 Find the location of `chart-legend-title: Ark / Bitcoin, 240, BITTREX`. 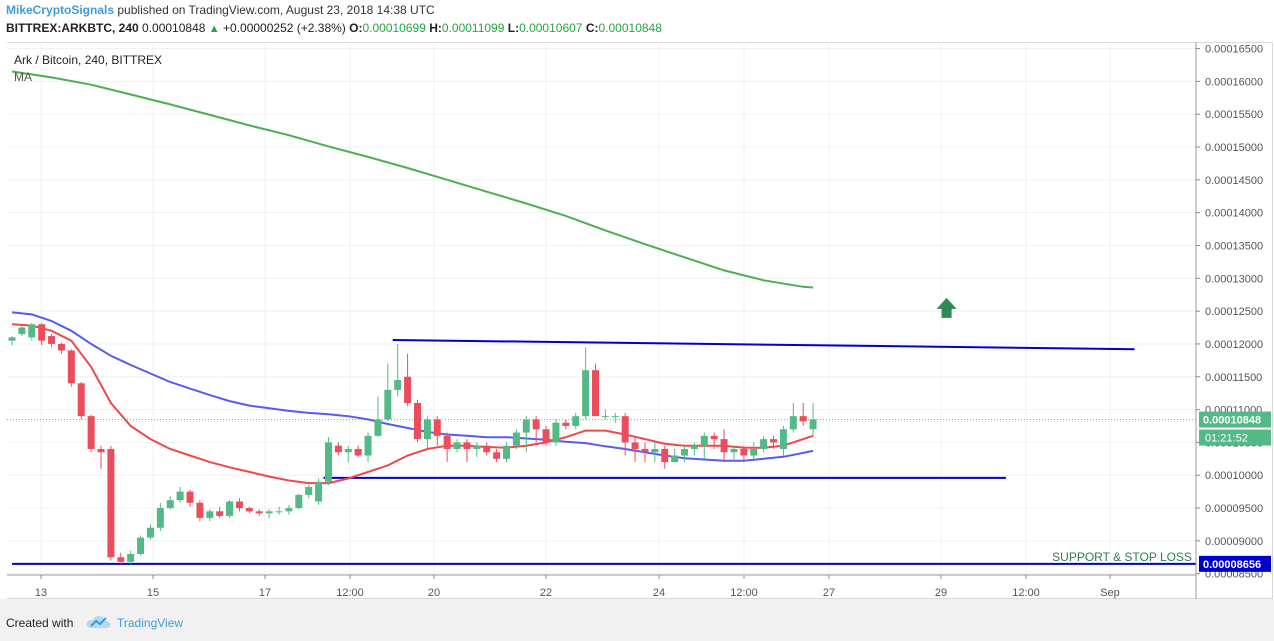

chart-legend-title: Ark / Bitcoin, 240, BITTREX is located at coordinates (88, 60).